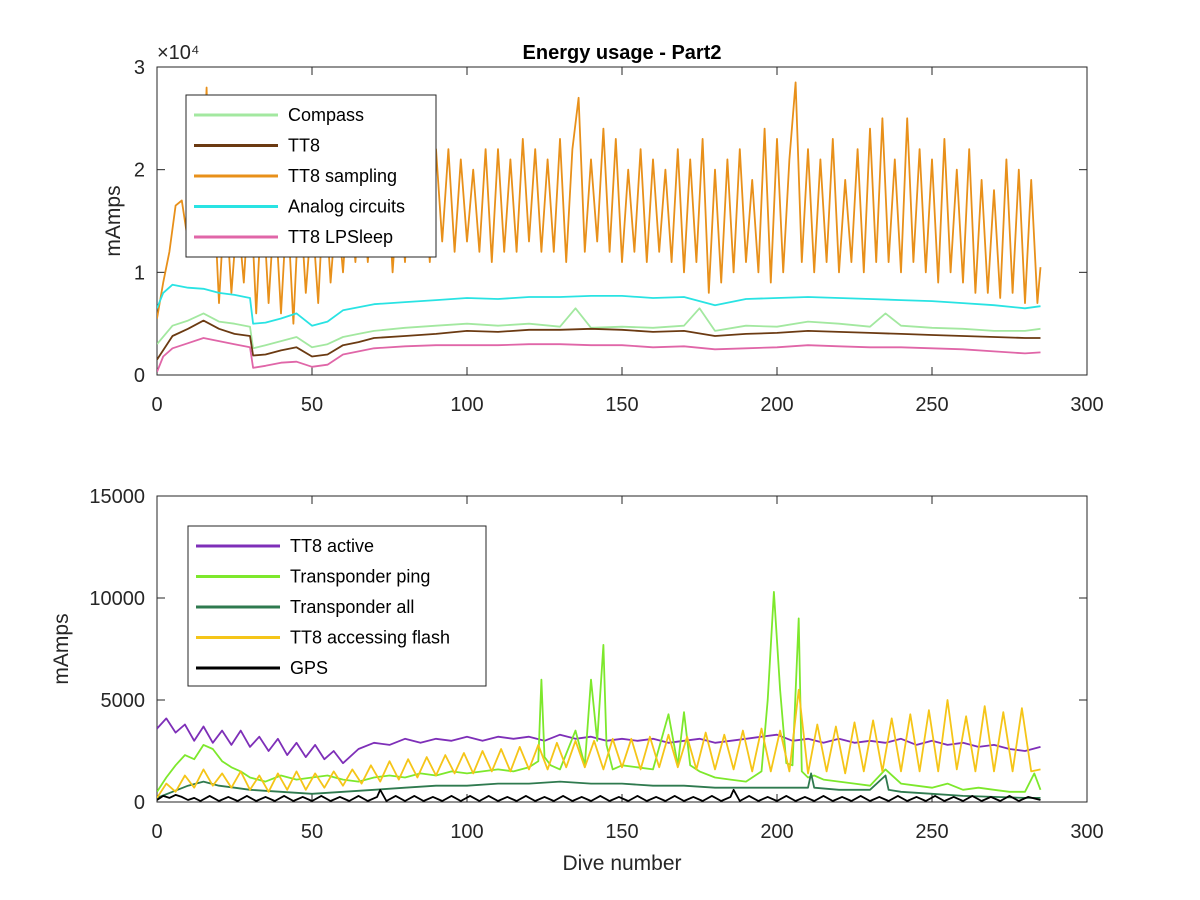 This screenshot has height=900, width=1200. What do you see at coordinates (370, 638) in the screenshot?
I see `chart2-legend-label-4: TT8 accessing flash` at bounding box center [370, 638].